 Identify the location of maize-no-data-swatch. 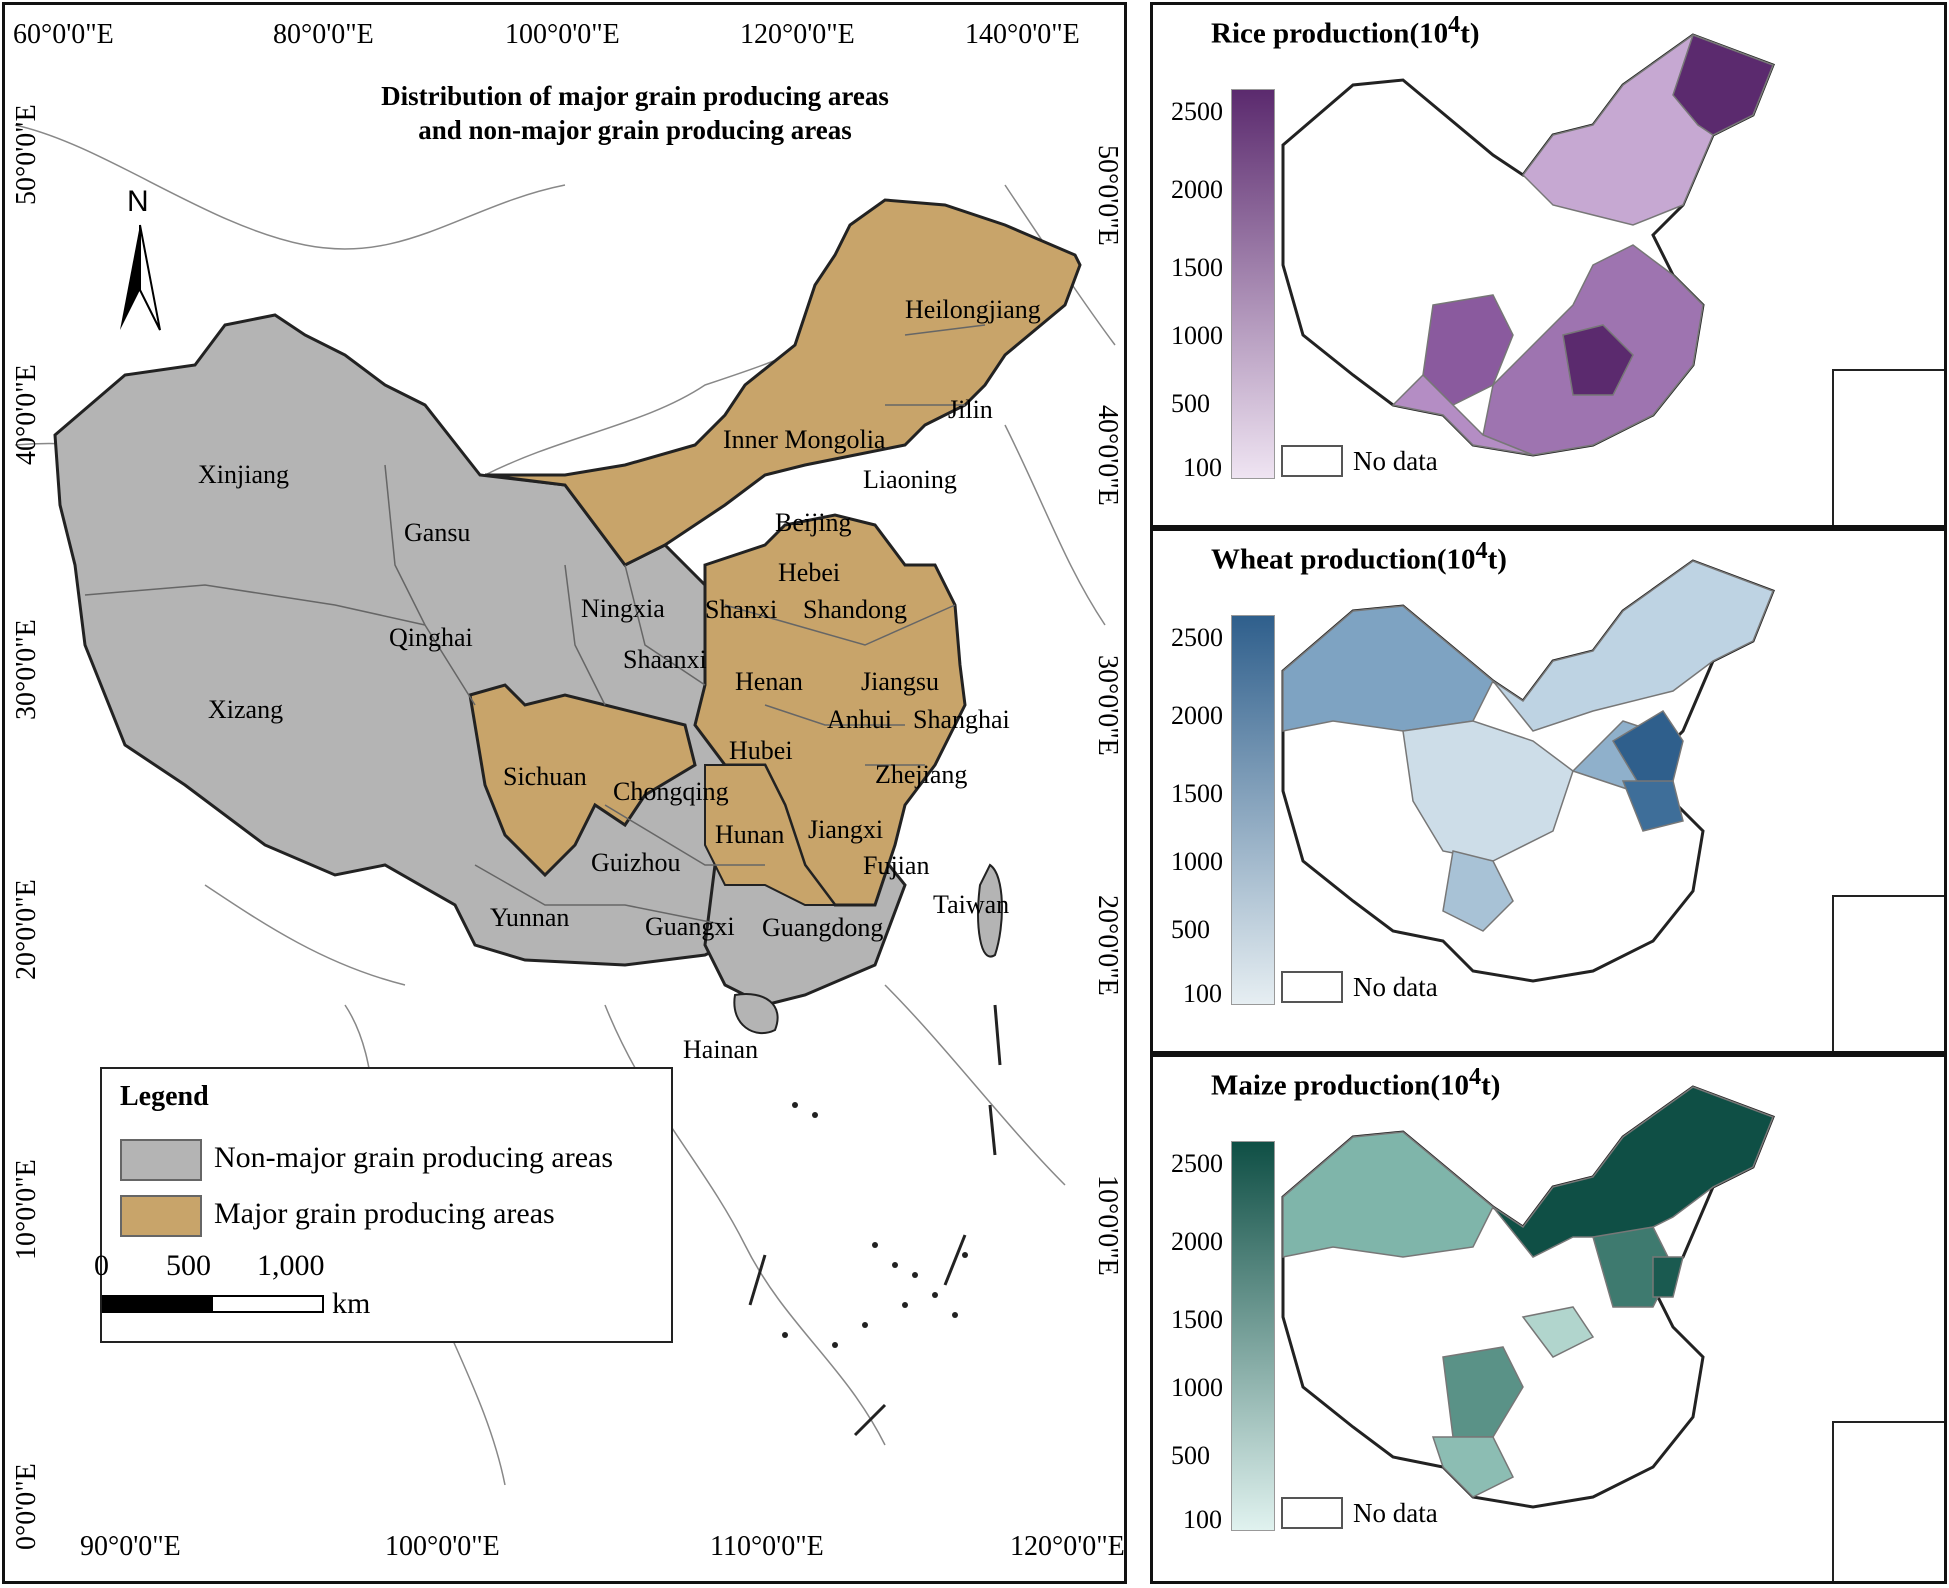
(1312, 1513).